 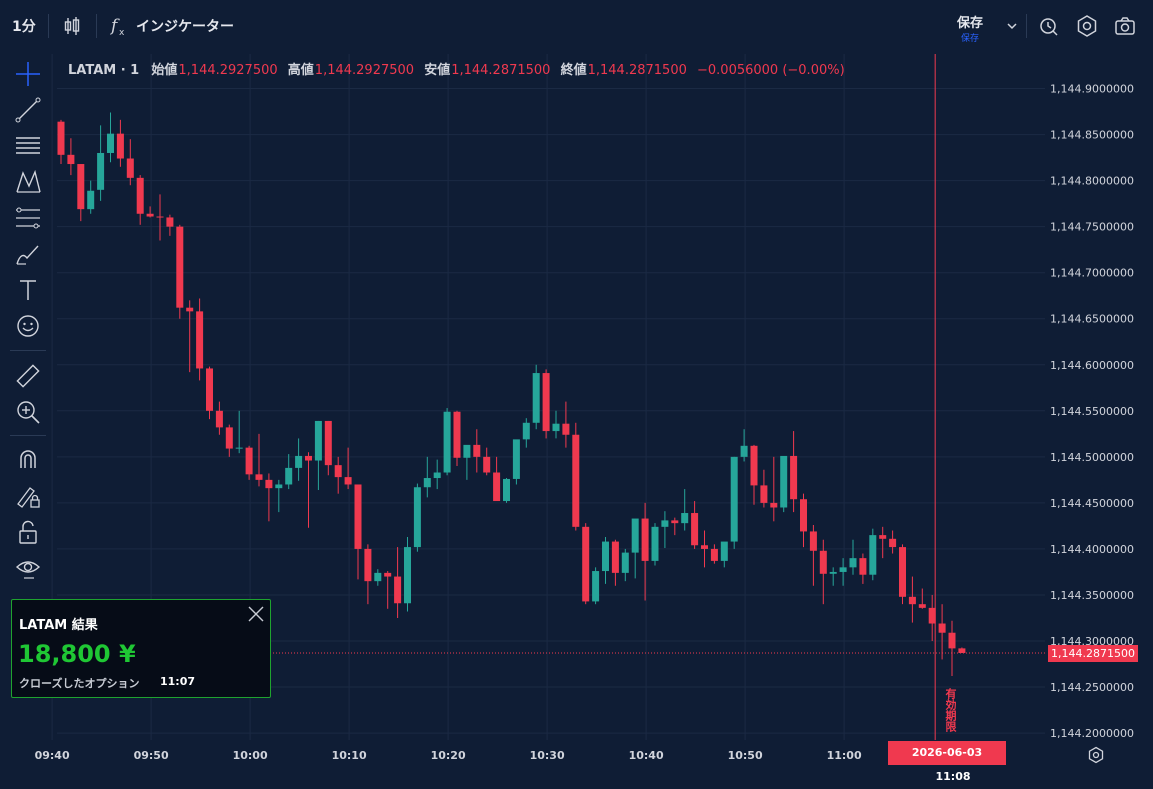 I want to click on indicators-button: インジケーター, so click(x=185, y=27).